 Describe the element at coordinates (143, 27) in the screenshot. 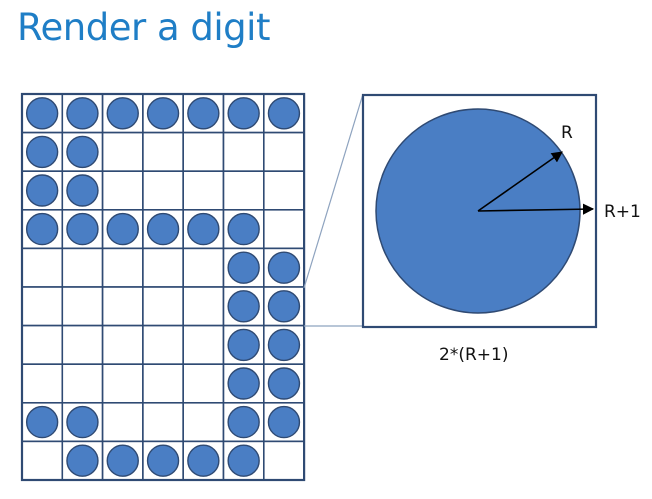

I see `slide-title: Render a digit` at that location.